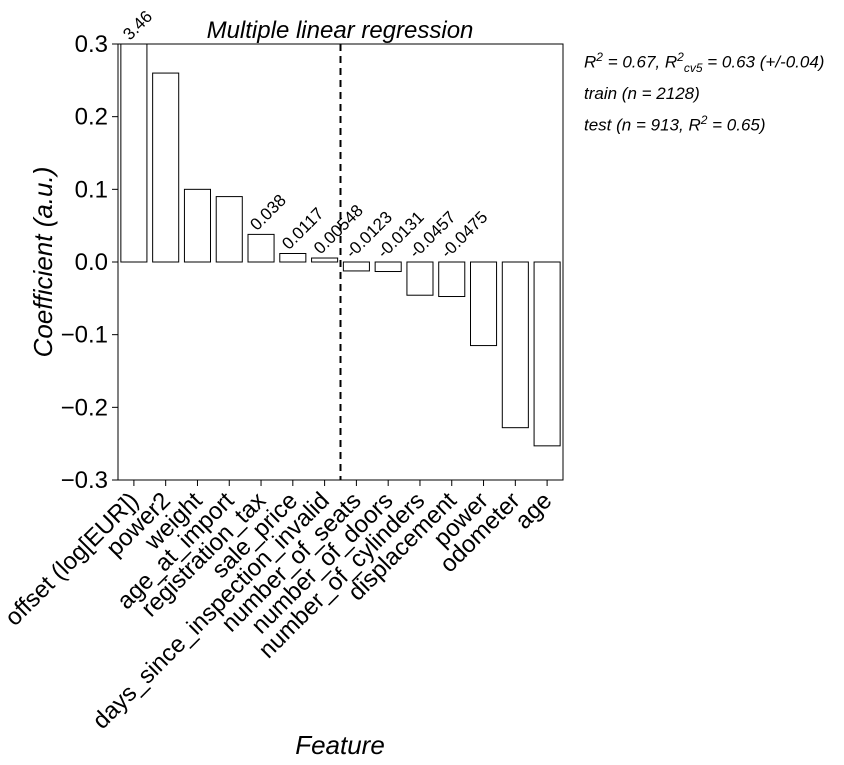  What do you see at coordinates (340, 745) in the screenshot?
I see `x-axis-label: Feature` at bounding box center [340, 745].